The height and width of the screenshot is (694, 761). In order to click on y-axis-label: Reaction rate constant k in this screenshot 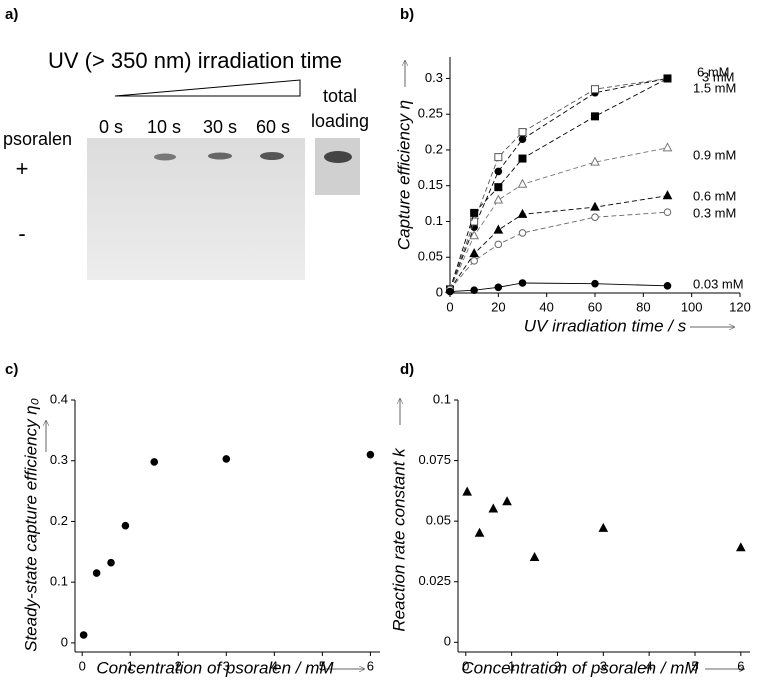, I will do `click(398, 539)`.